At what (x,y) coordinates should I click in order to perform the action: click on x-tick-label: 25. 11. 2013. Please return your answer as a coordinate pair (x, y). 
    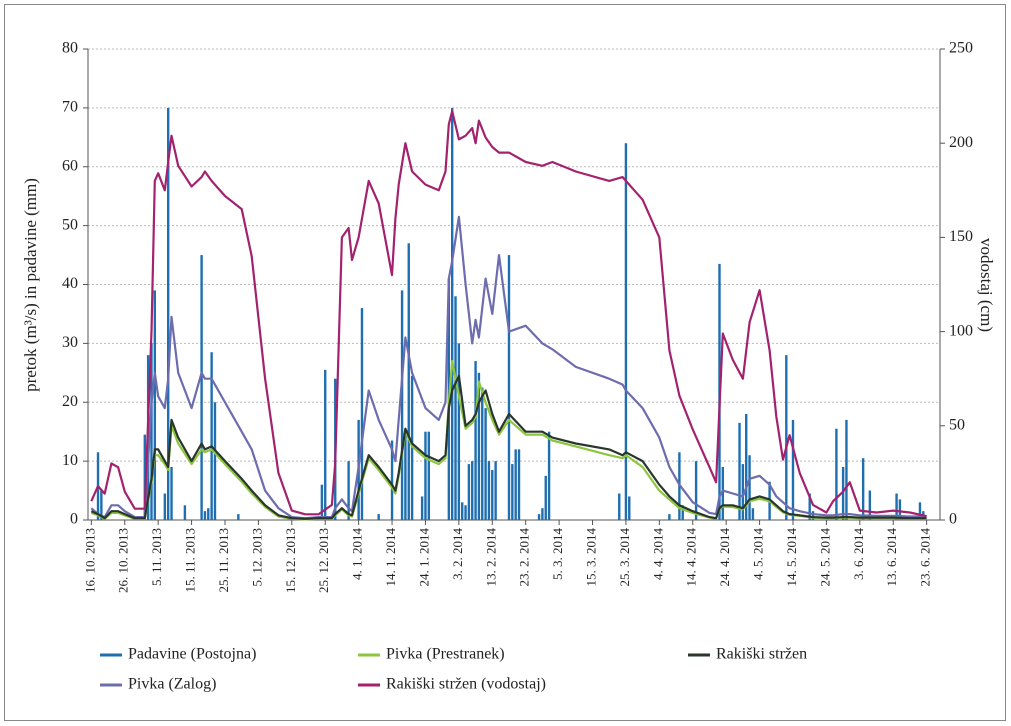
    Looking at the image, I should click on (223, 560).